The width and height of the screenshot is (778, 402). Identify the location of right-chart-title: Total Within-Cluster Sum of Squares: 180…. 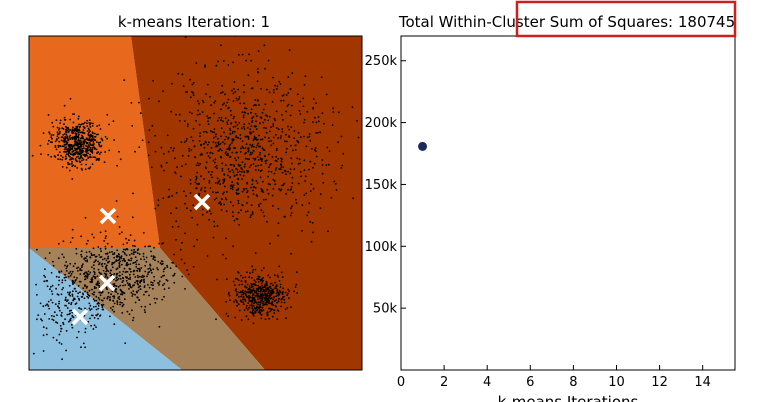
(566, 22).